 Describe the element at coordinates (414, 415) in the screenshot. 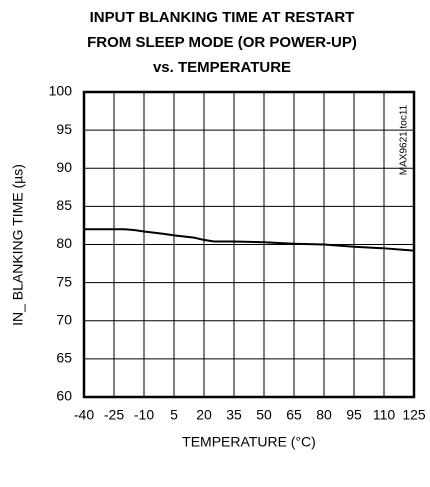

I see `x-tick-label: 125` at that location.